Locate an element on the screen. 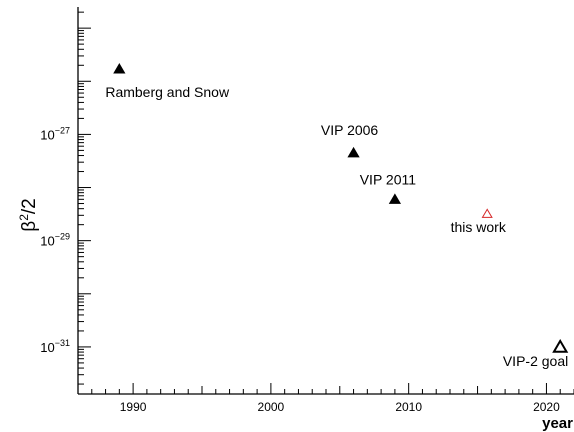 This screenshot has height=432, width=574. data-point-label: Ramberg and Snow is located at coordinates (167, 92).